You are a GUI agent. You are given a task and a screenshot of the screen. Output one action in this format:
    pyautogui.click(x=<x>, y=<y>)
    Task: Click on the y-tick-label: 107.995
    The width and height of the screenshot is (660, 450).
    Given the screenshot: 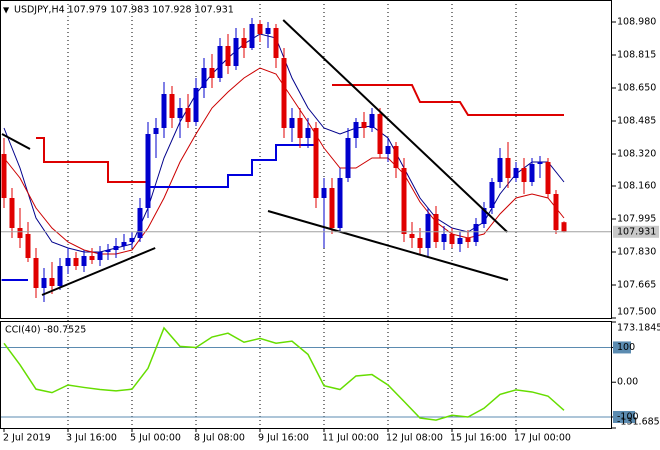 What is the action you would take?
    pyautogui.click(x=636, y=219)
    